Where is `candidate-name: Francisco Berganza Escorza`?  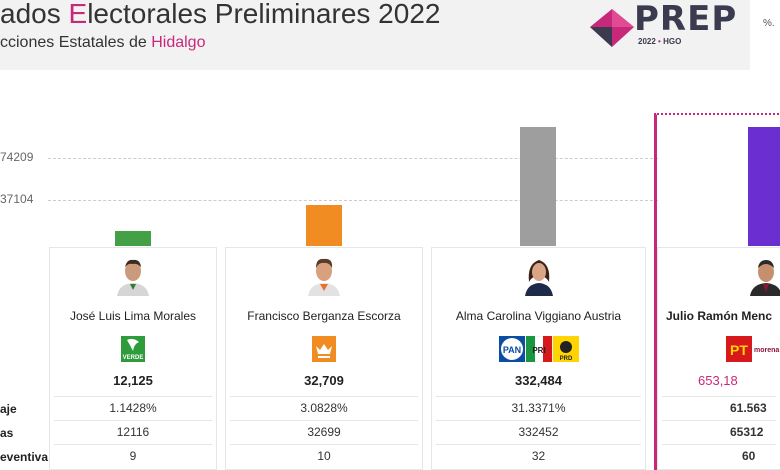
candidate-name: Francisco Berganza Escorza is located at coordinates (324, 316).